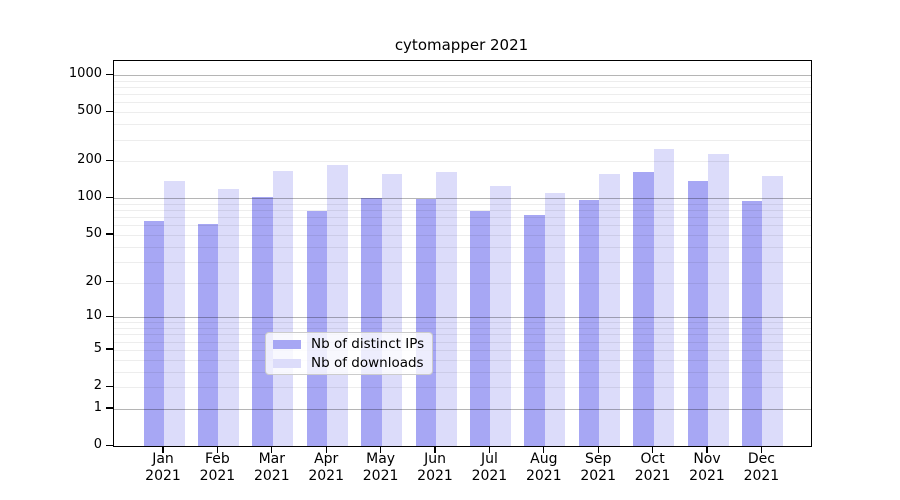 The width and height of the screenshot is (900, 500). What do you see at coordinates (89, 160) in the screenshot?
I see `y-axis-tick-label: 200` at bounding box center [89, 160].